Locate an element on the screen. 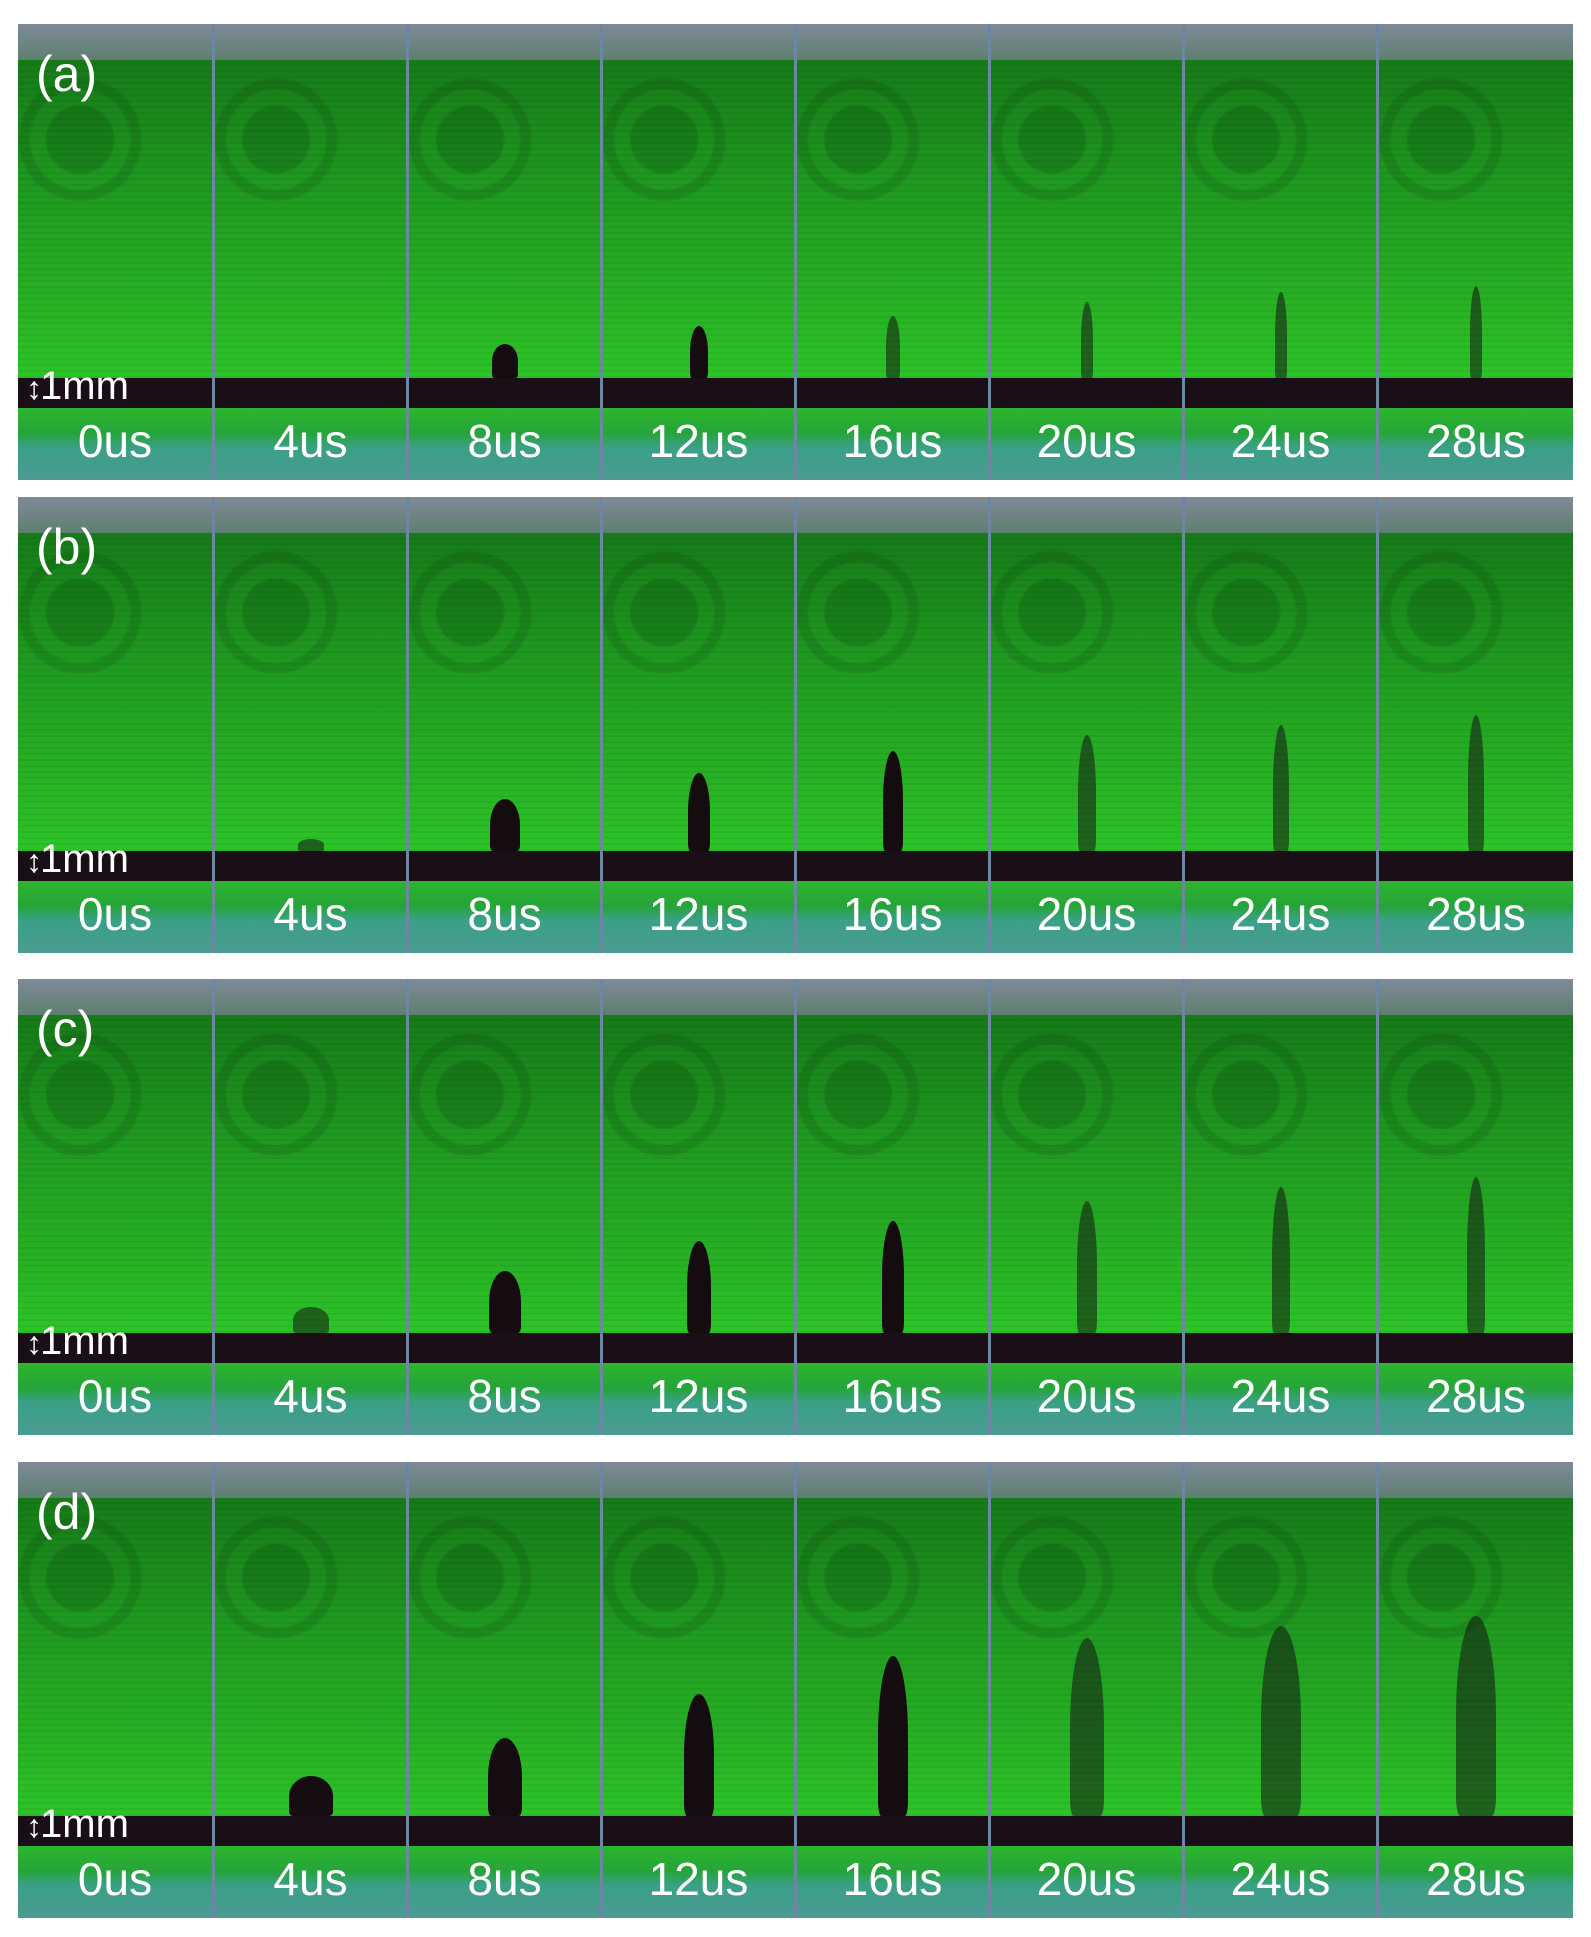 This screenshot has height=1937, width=1591. panel-label: (a) is located at coordinates (67, 74).